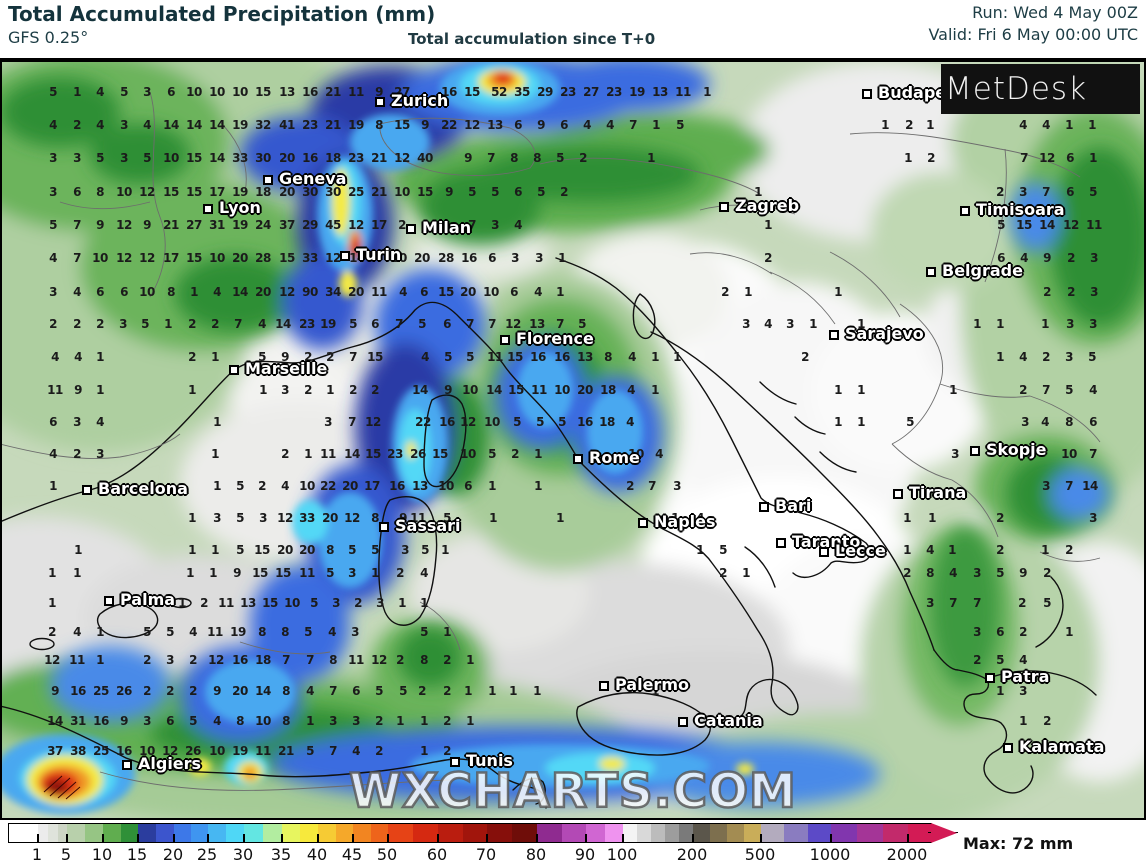 This screenshot has height=865, width=1146. I want to click on grid-value: 19, so click(240, 125).